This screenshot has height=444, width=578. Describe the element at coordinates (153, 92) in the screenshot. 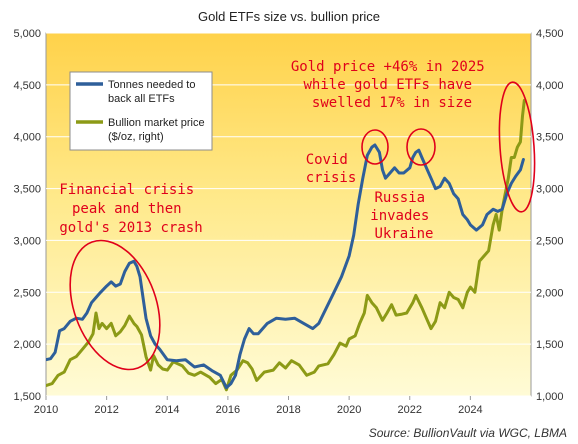

I see `legend-label-etf-tonnes: Tonnes needed to back all ETFs` at that location.